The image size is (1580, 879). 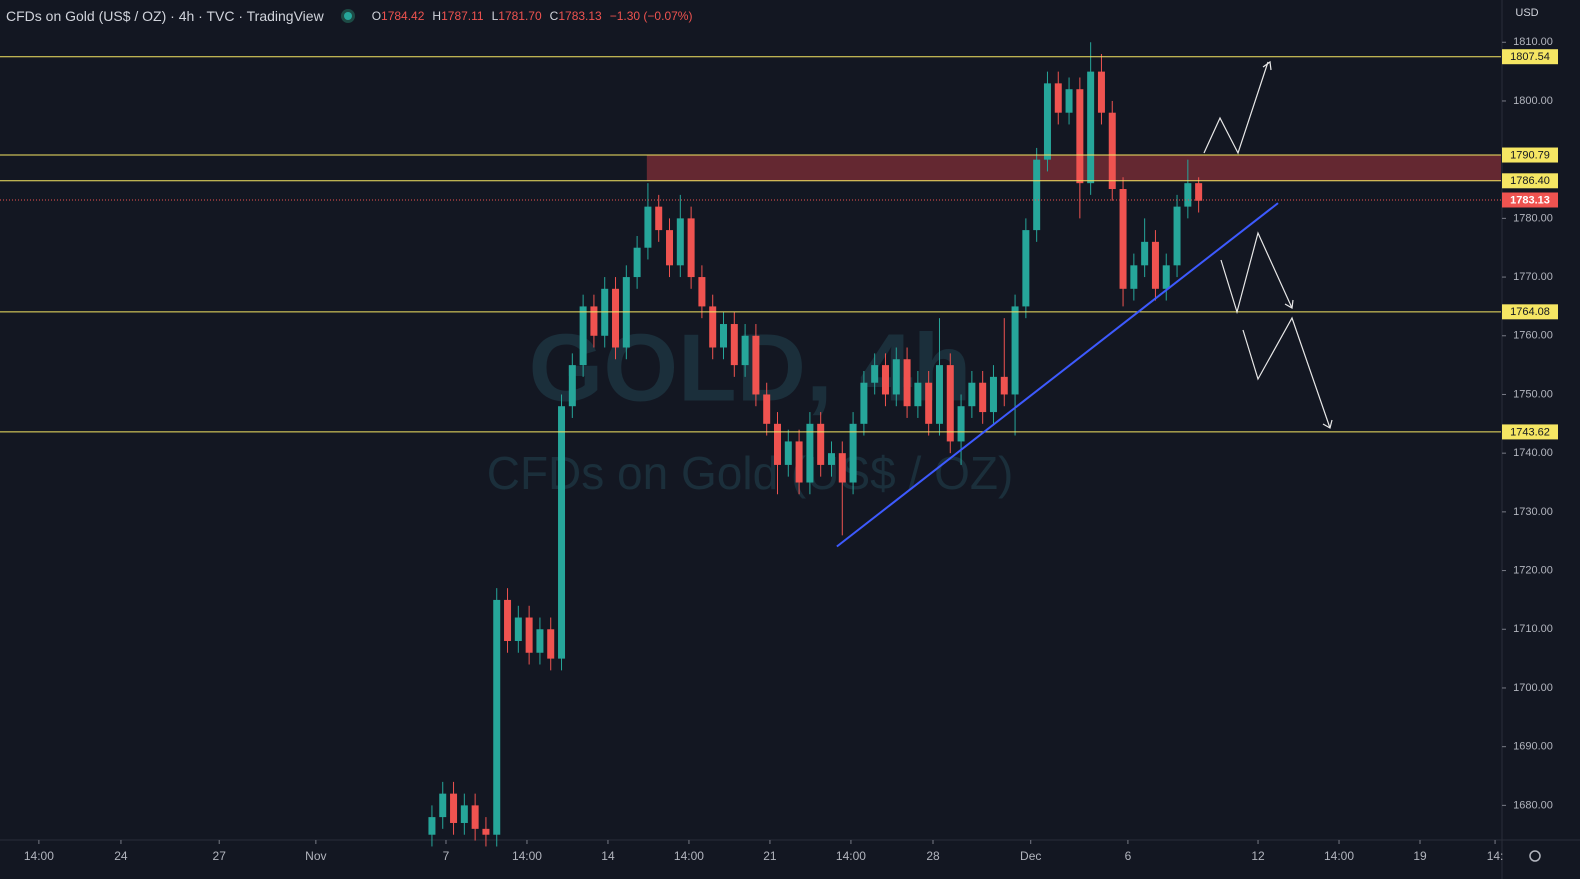 I want to click on ohlc-label: H, so click(x=437, y=16).